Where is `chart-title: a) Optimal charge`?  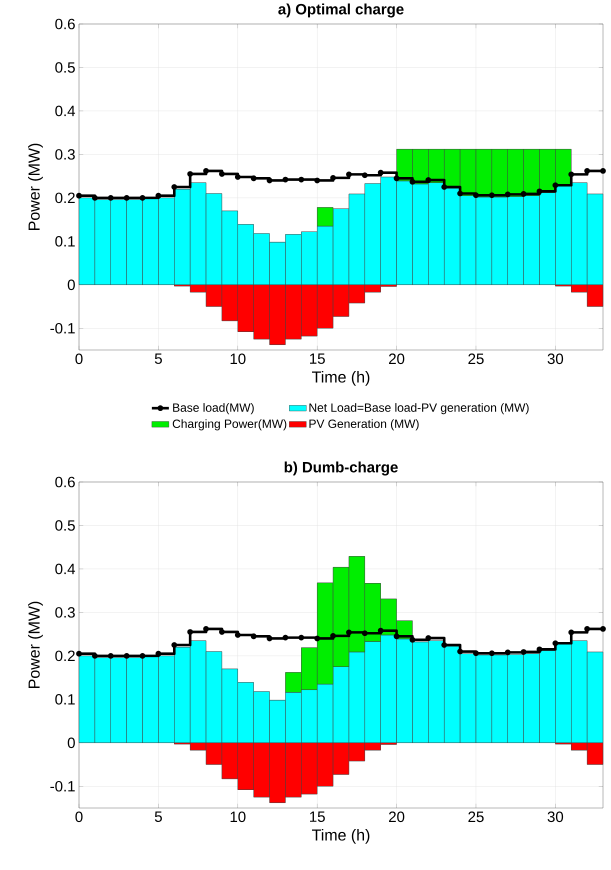 chart-title: a) Optimal charge is located at coordinates (341, 11).